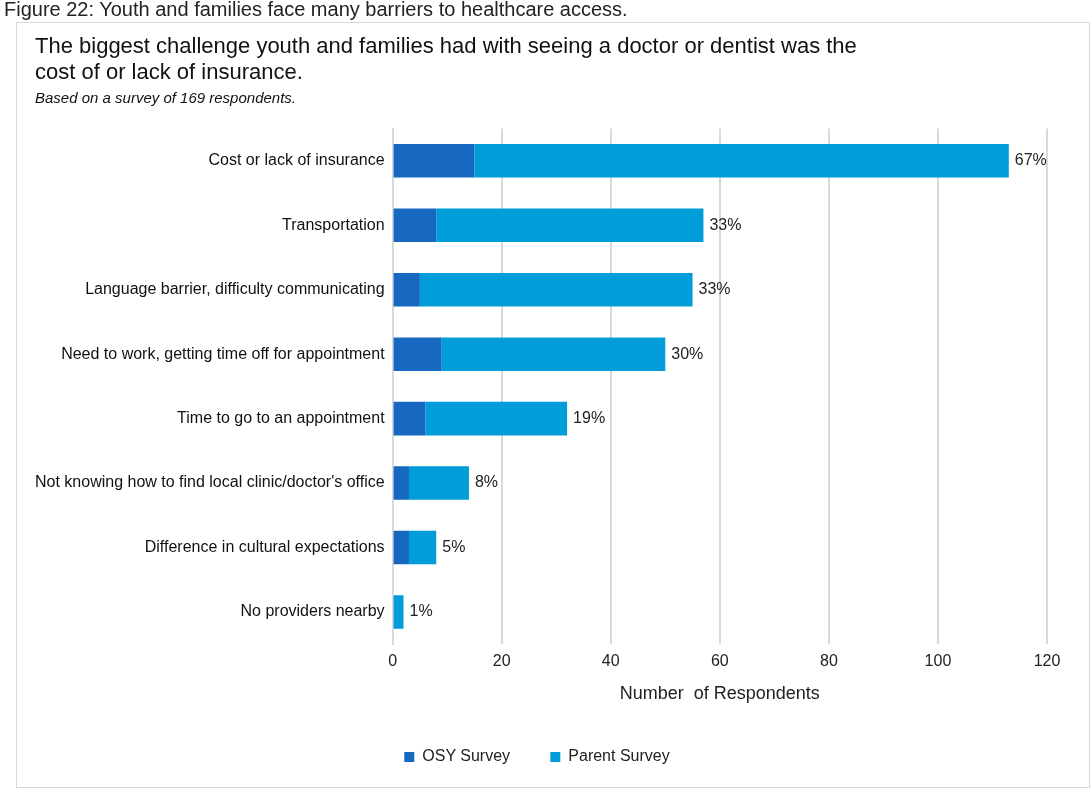 This screenshot has width=1092, height=790. What do you see at coordinates (610, 661) in the screenshot?
I see `x-tick-label: 40` at bounding box center [610, 661].